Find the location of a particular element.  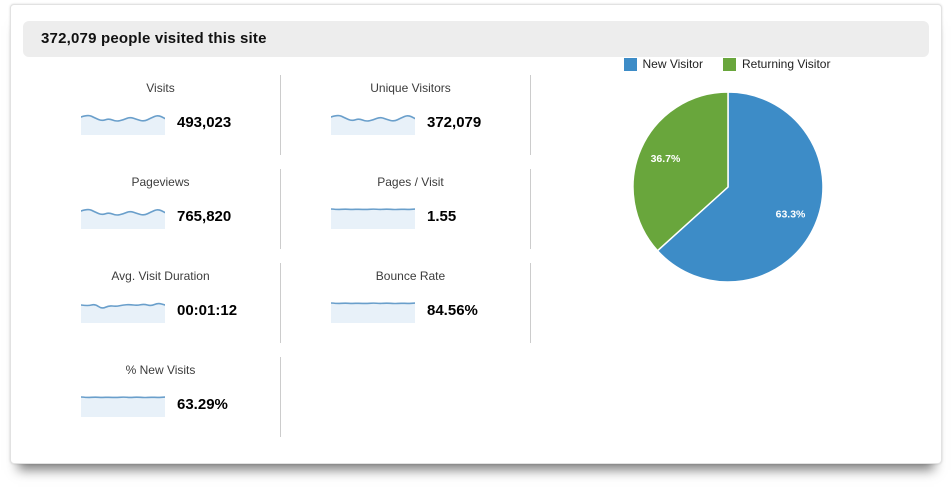

metric-pageviews: Pageviews 765,820 is located at coordinates (161, 209).